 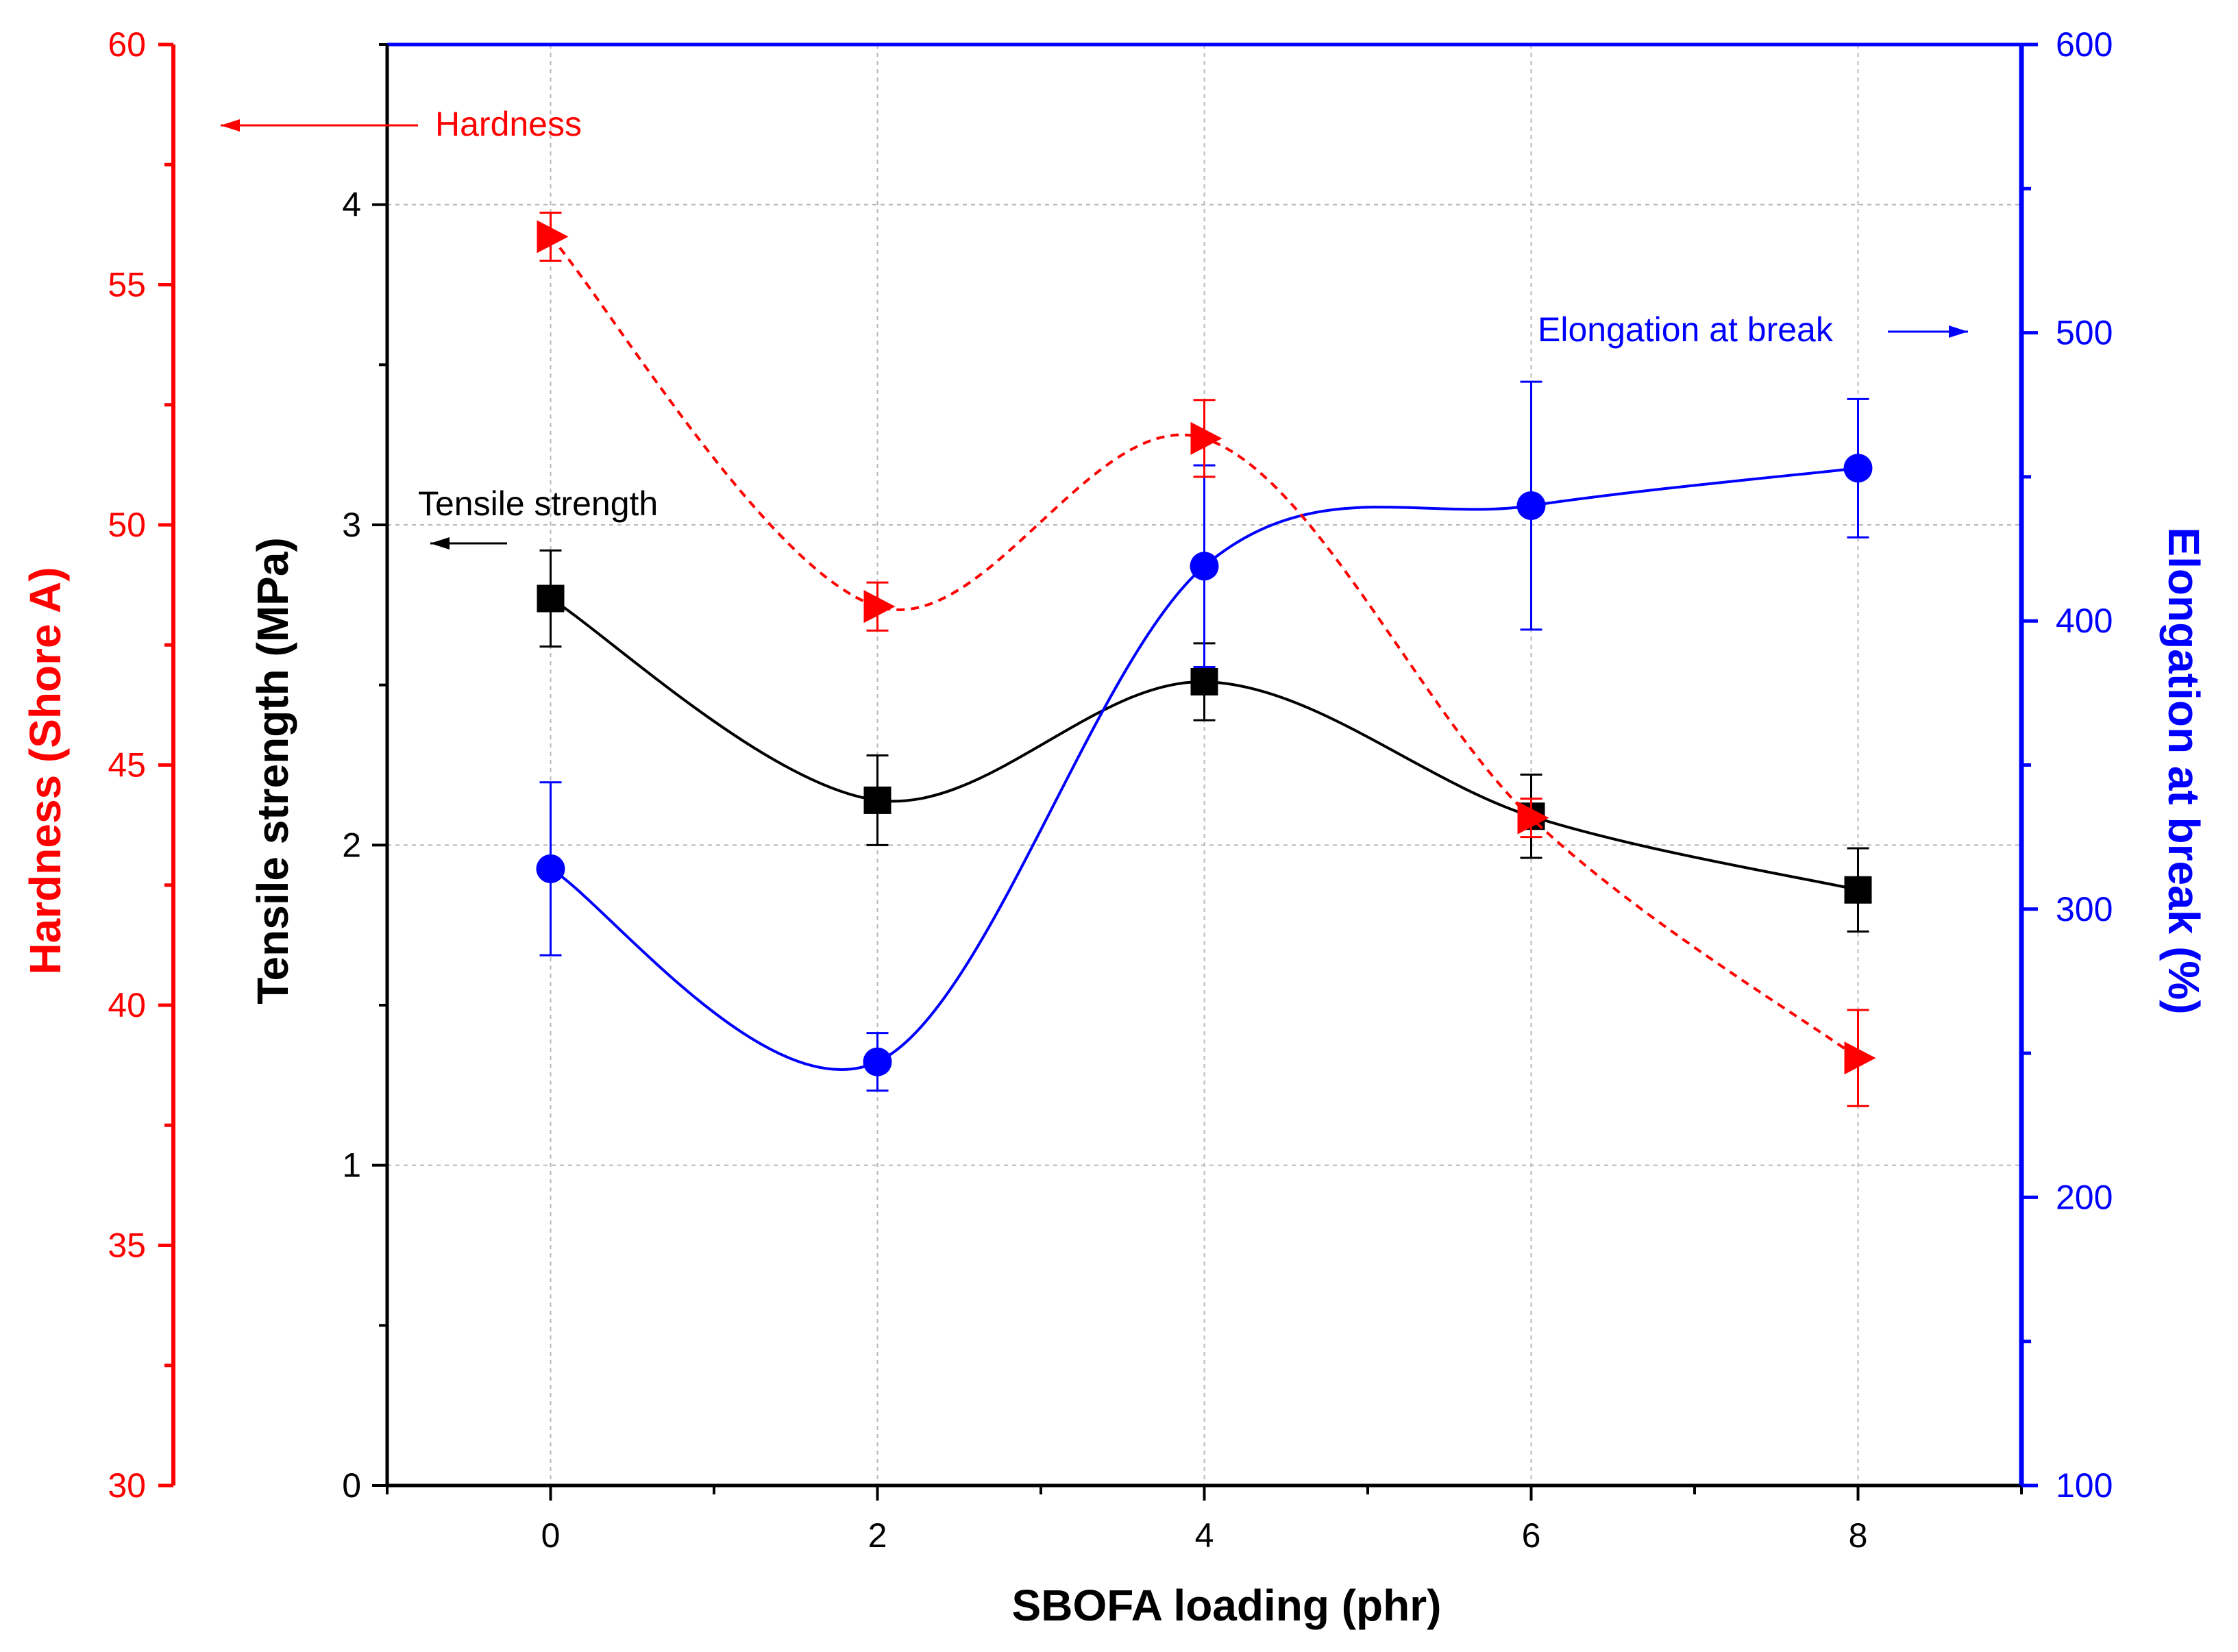 What do you see at coordinates (351, 525) in the screenshot?
I see `y-tick-label-tensile: 3` at bounding box center [351, 525].